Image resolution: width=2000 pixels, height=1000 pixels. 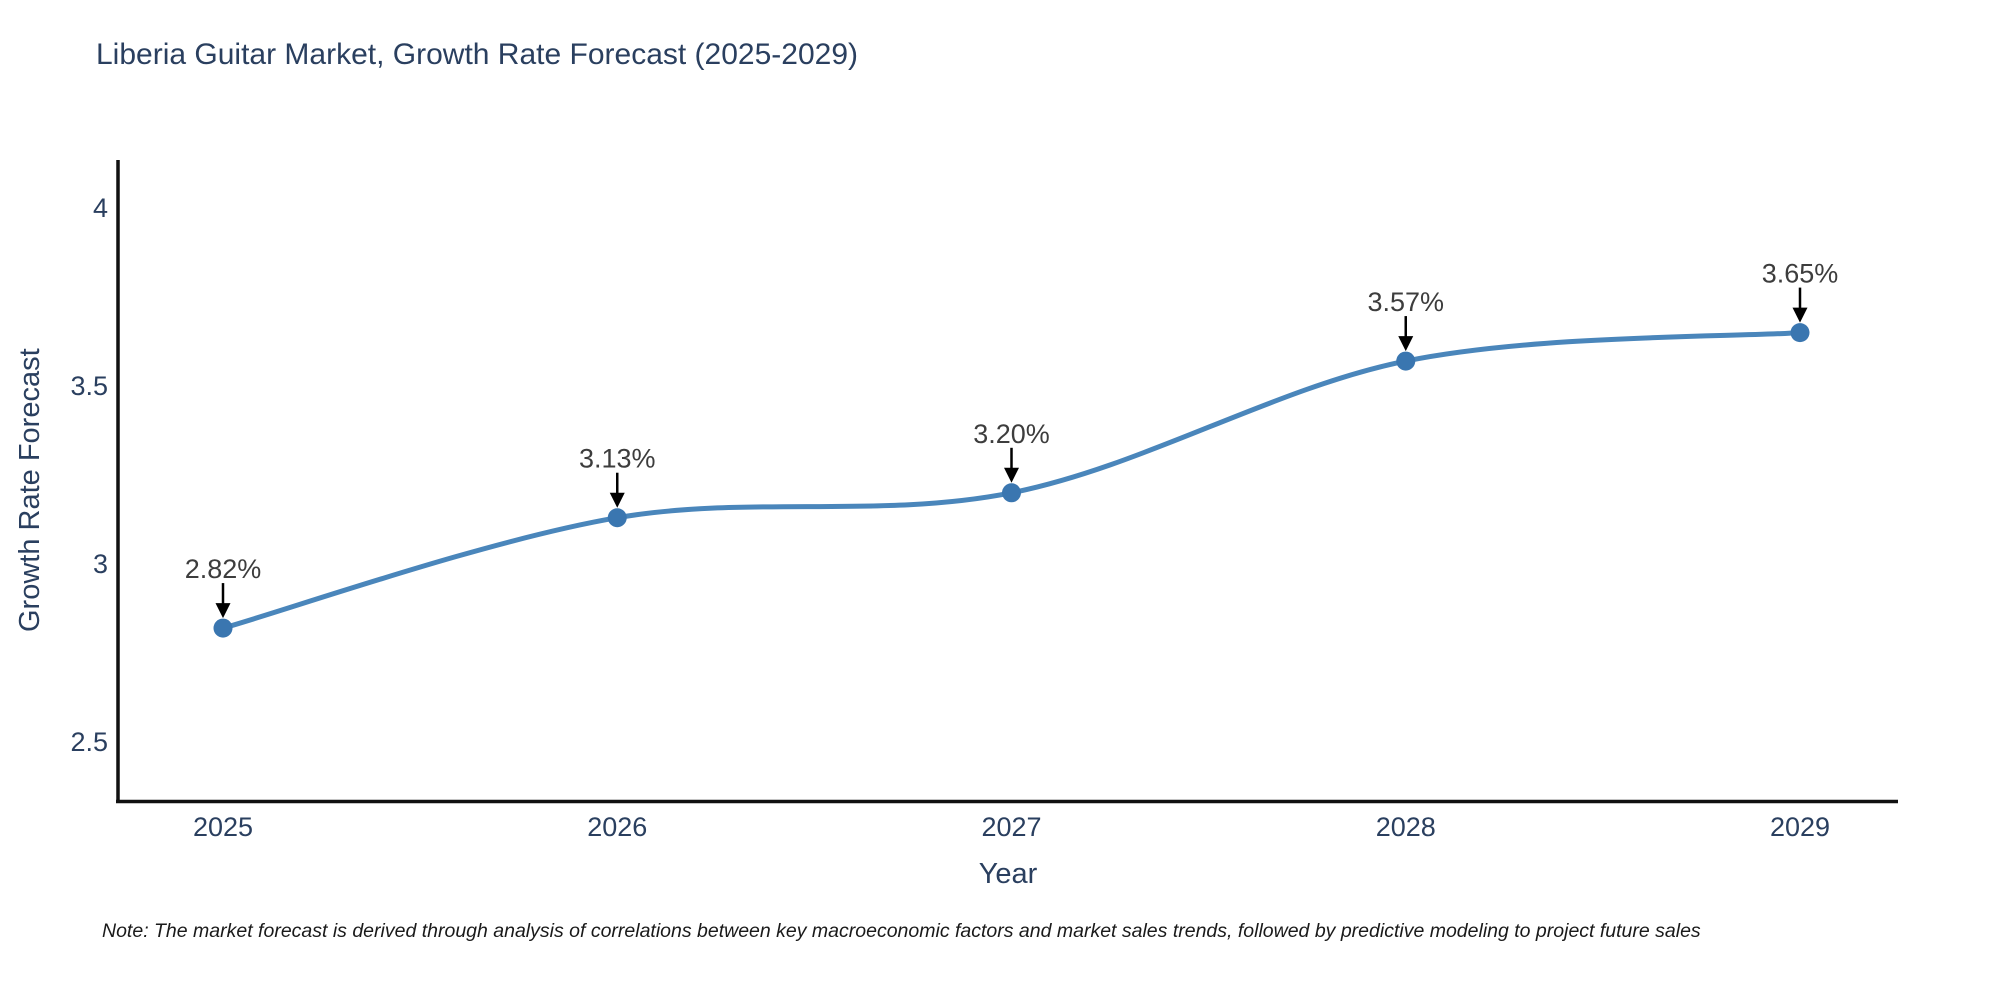 What do you see at coordinates (1011, 434) in the screenshot?
I see `point-annotation-label: 3.20%` at bounding box center [1011, 434].